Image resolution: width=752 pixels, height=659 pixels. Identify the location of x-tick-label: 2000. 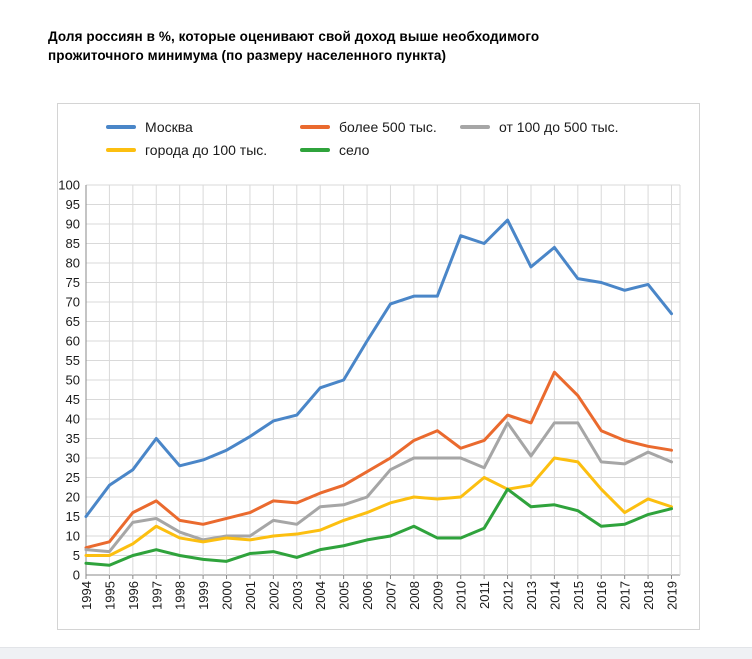
(227, 595).